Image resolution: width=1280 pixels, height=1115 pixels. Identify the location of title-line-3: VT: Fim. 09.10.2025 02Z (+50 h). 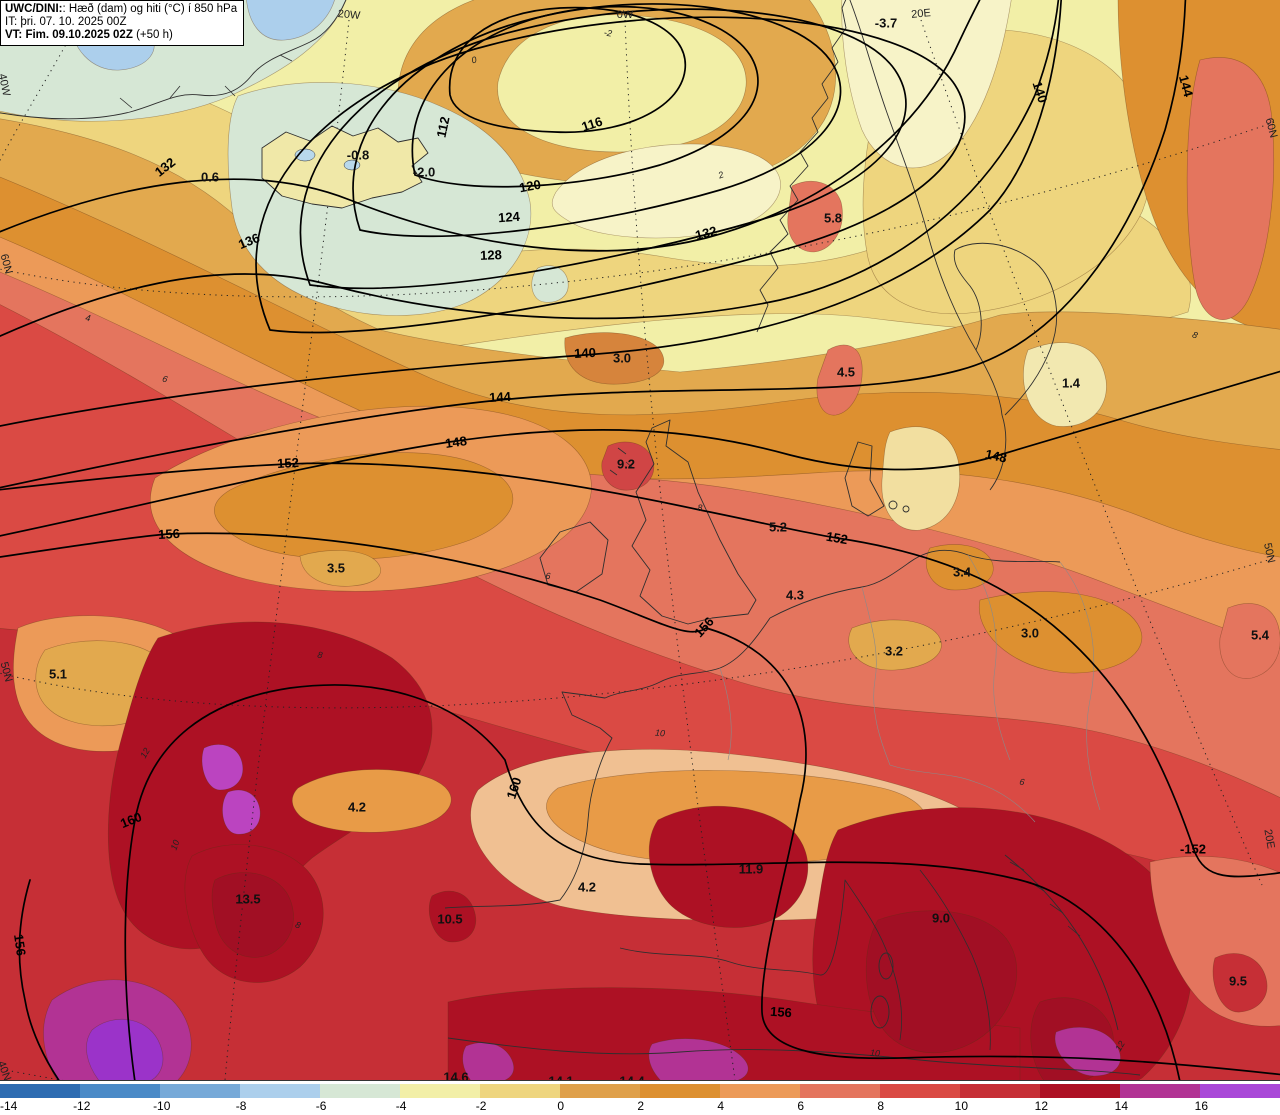
(121, 35).